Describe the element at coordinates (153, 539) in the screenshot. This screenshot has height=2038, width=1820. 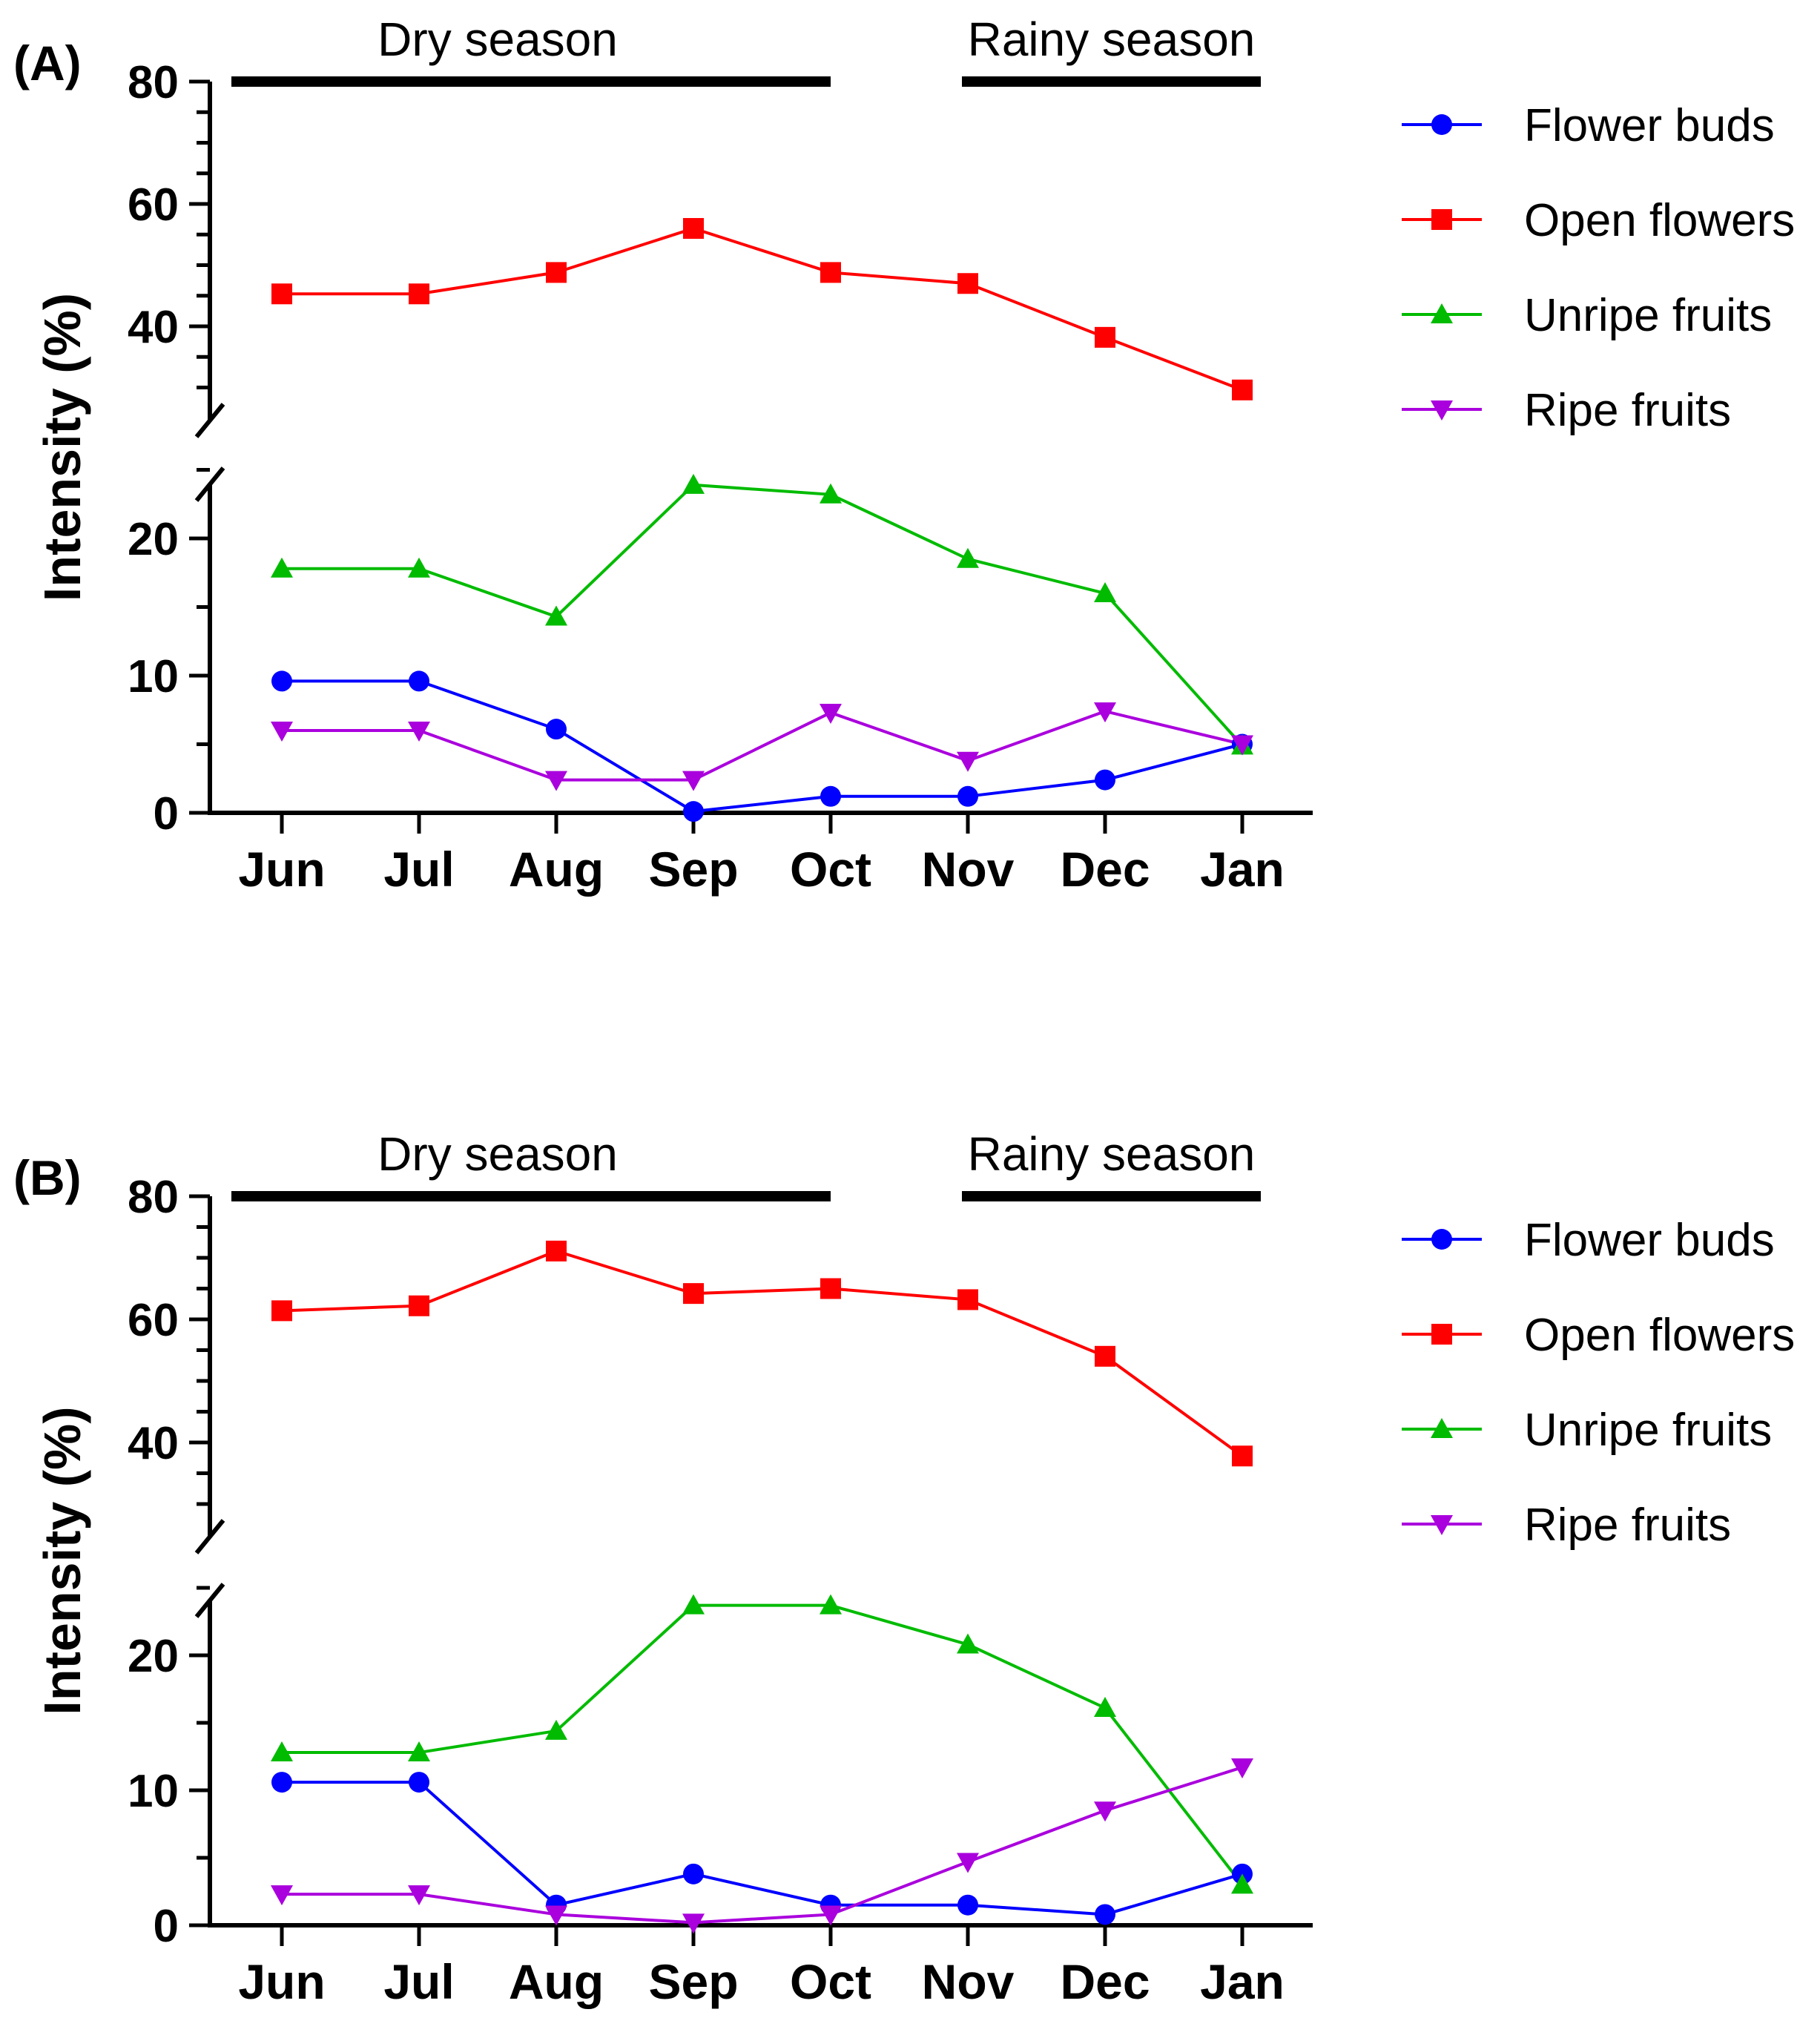
I see `y-tick-label: 20` at that location.